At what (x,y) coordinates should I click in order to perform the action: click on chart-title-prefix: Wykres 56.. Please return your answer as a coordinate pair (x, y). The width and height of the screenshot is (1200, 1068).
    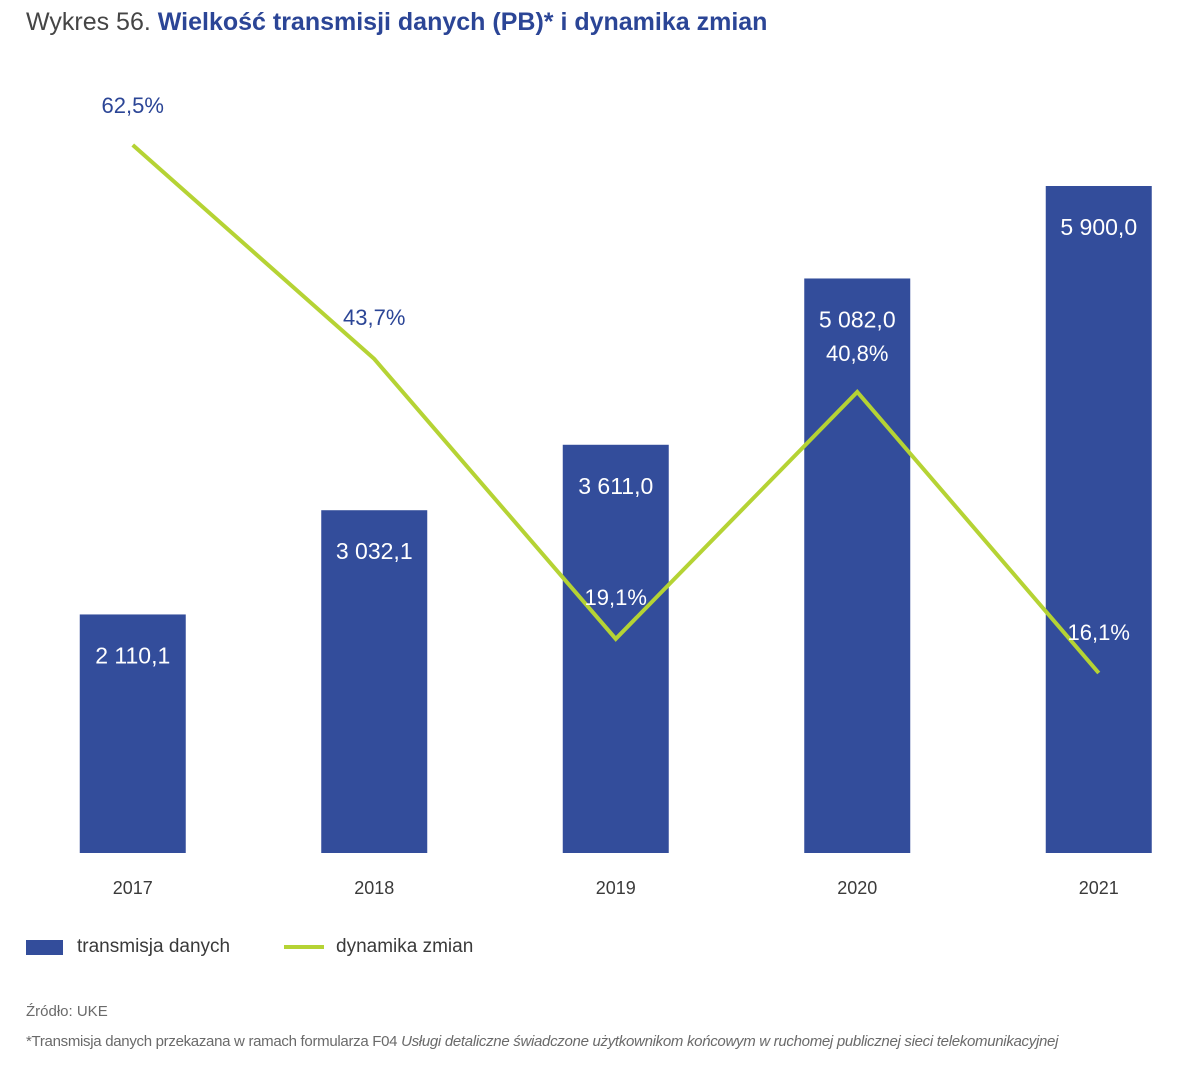
    Looking at the image, I should click on (88, 22).